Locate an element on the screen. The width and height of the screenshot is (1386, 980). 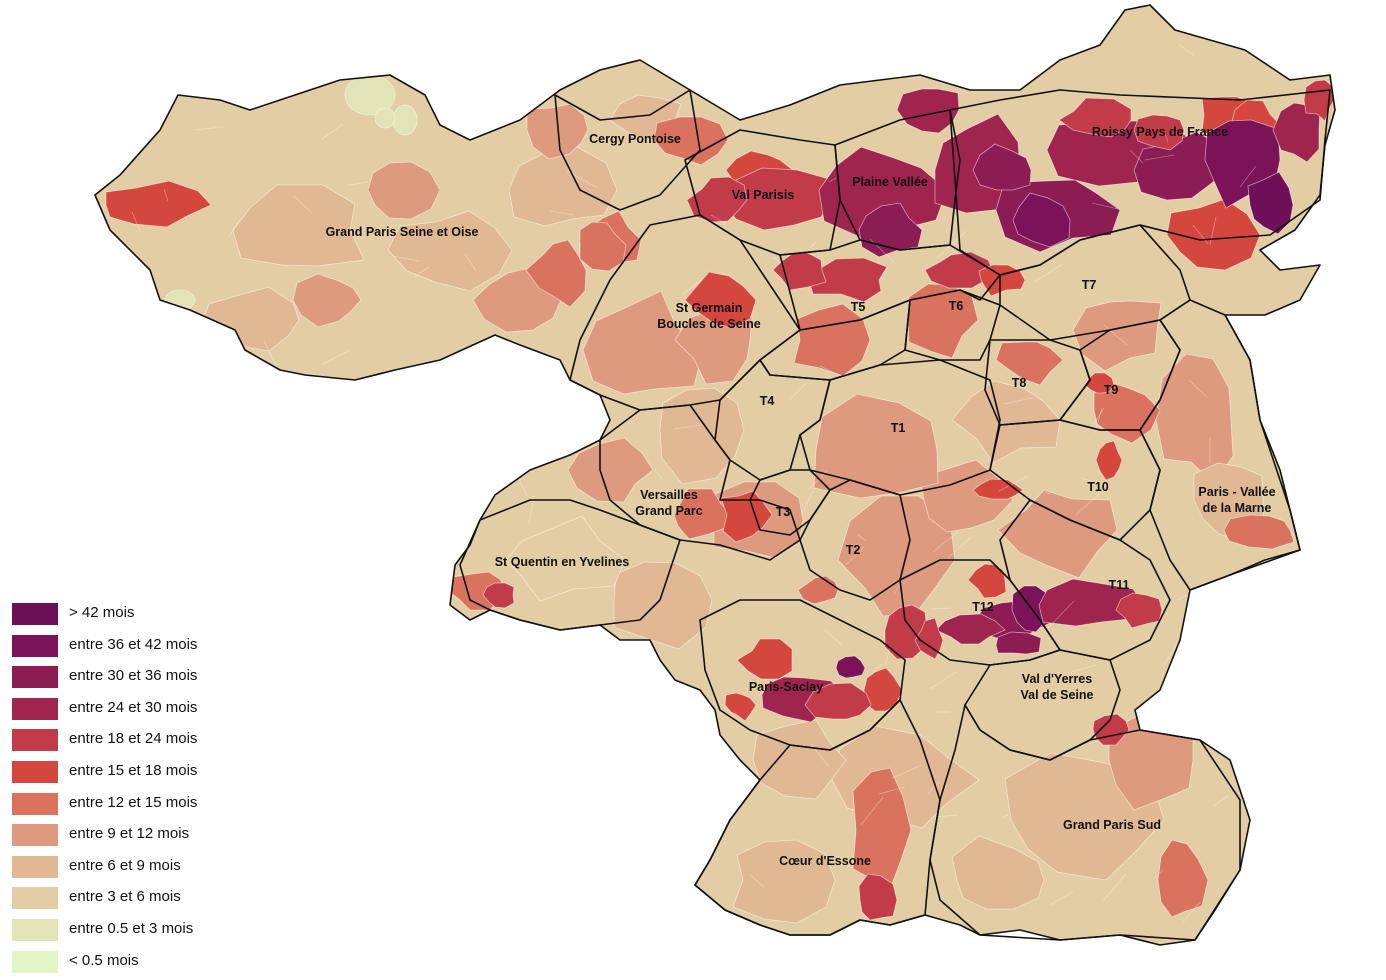
territory-label: T9 is located at coordinates (1111, 390).